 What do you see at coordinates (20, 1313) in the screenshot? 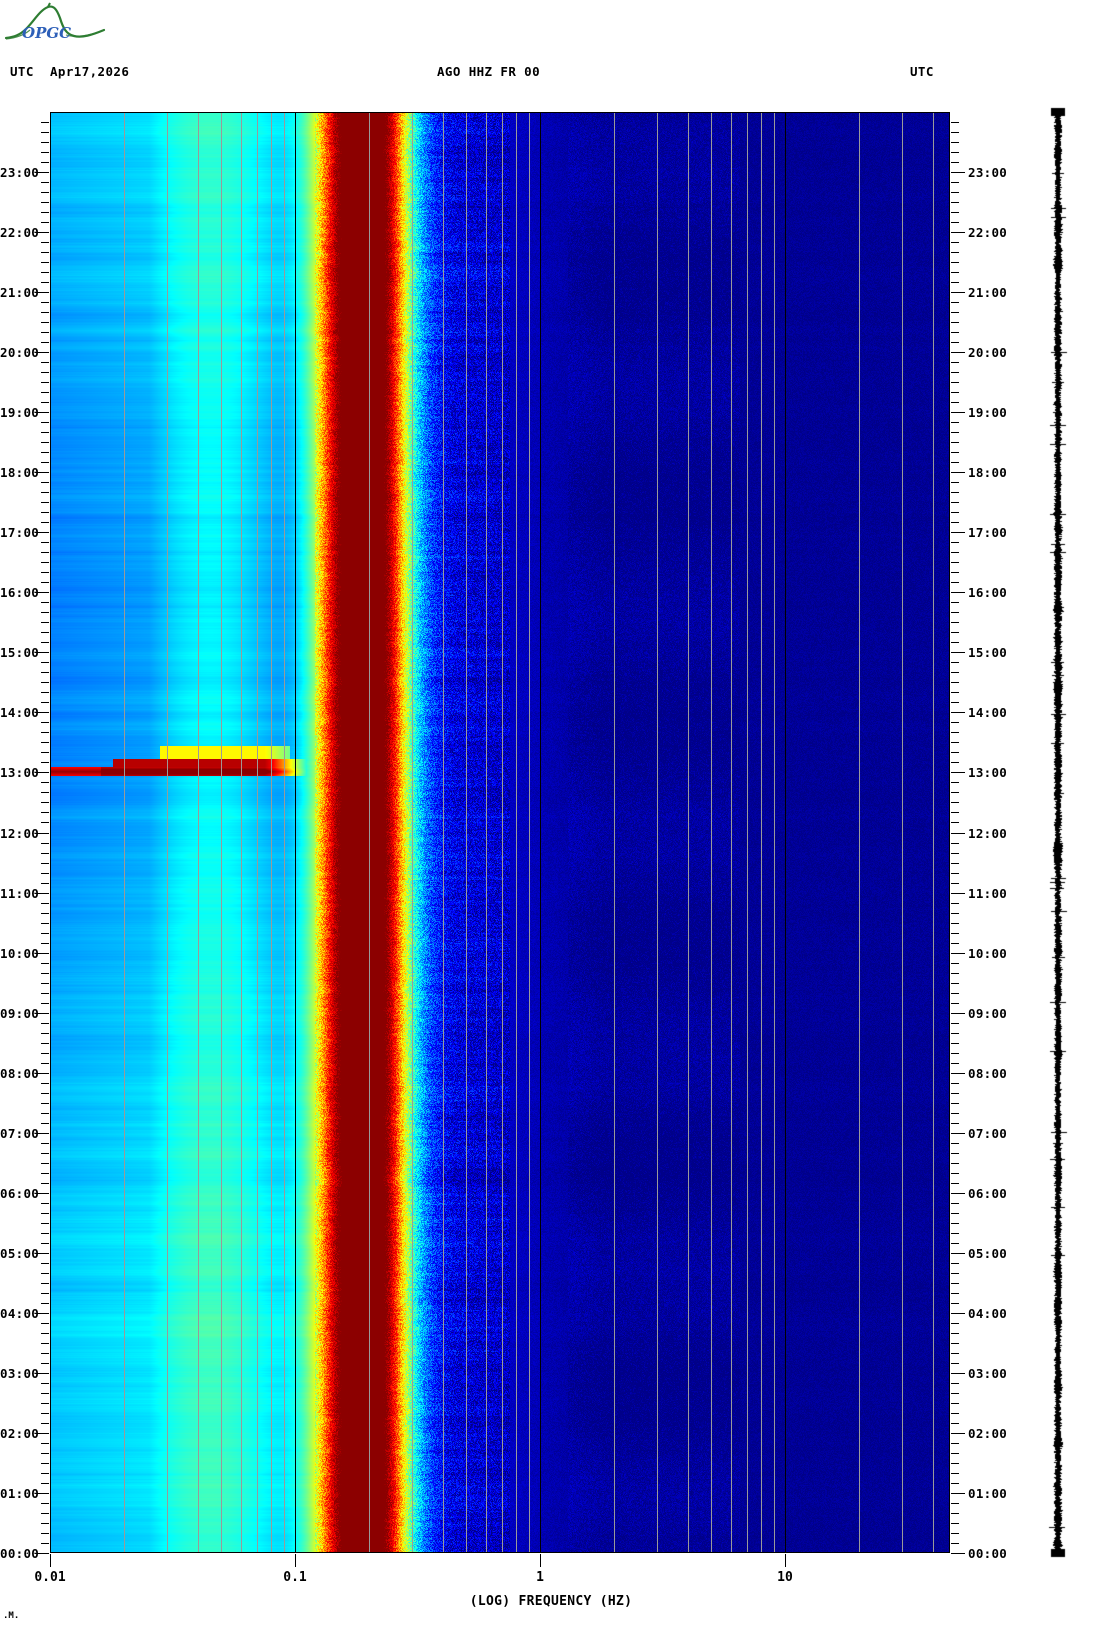
I see `time-tick-label: 04:00` at bounding box center [20, 1313].